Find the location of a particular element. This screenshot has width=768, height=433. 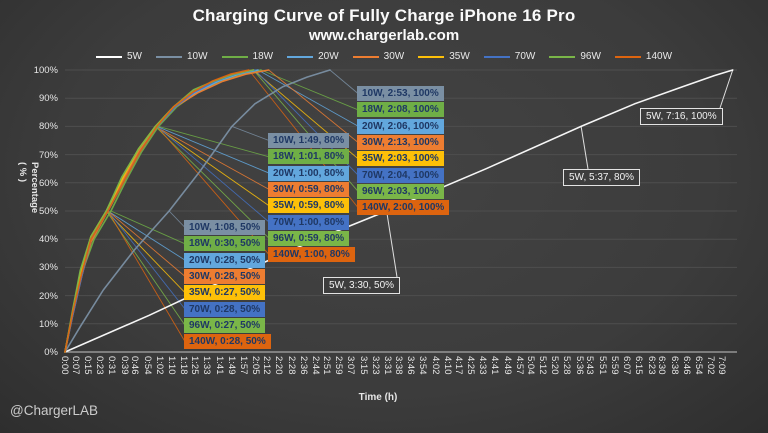

legend-item-30W: 30W is located at coordinates (378, 56).